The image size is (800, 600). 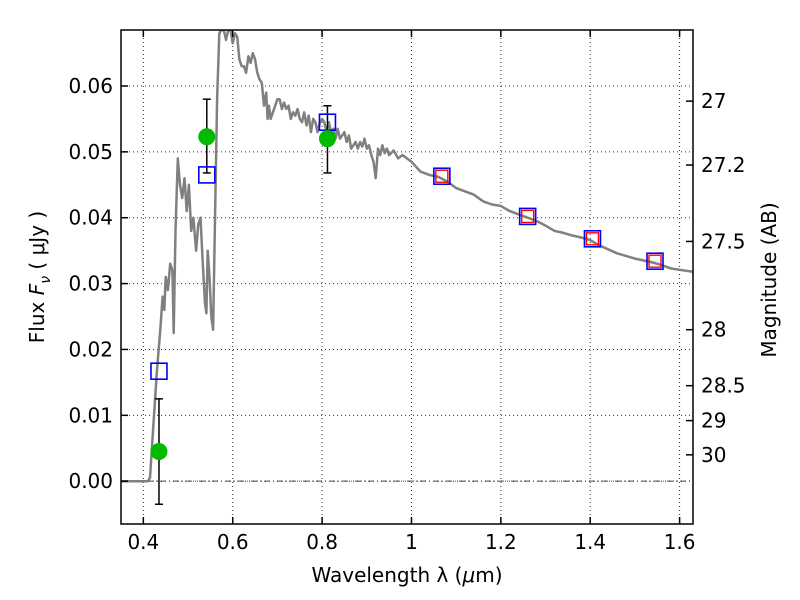 What do you see at coordinates (90, 284) in the screenshot?
I see `y-tick-label: 0.03` at bounding box center [90, 284].